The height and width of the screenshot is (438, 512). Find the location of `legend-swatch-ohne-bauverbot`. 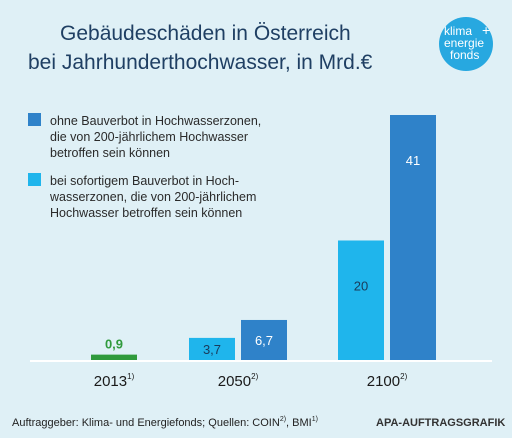

legend-swatch-ohne-bauverbot is located at coordinates (34, 119).